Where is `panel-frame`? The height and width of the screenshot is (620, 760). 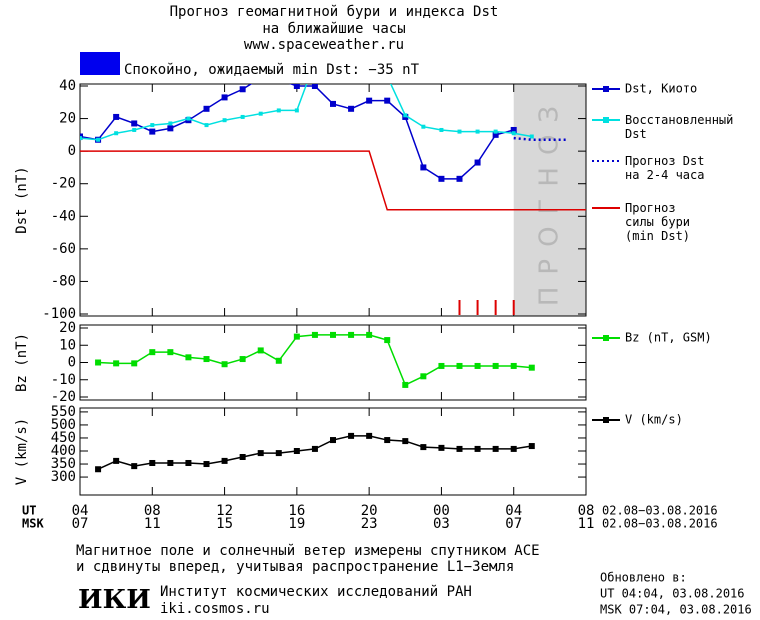
panel-frame is located at coordinates (333, 451).